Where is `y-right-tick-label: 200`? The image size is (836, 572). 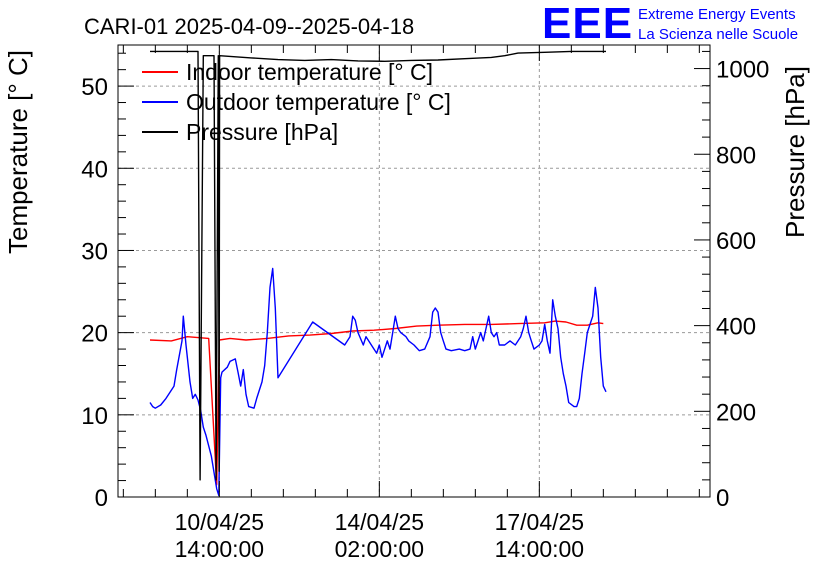
y-right-tick-label: 200 is located at coordinates (736, 412).